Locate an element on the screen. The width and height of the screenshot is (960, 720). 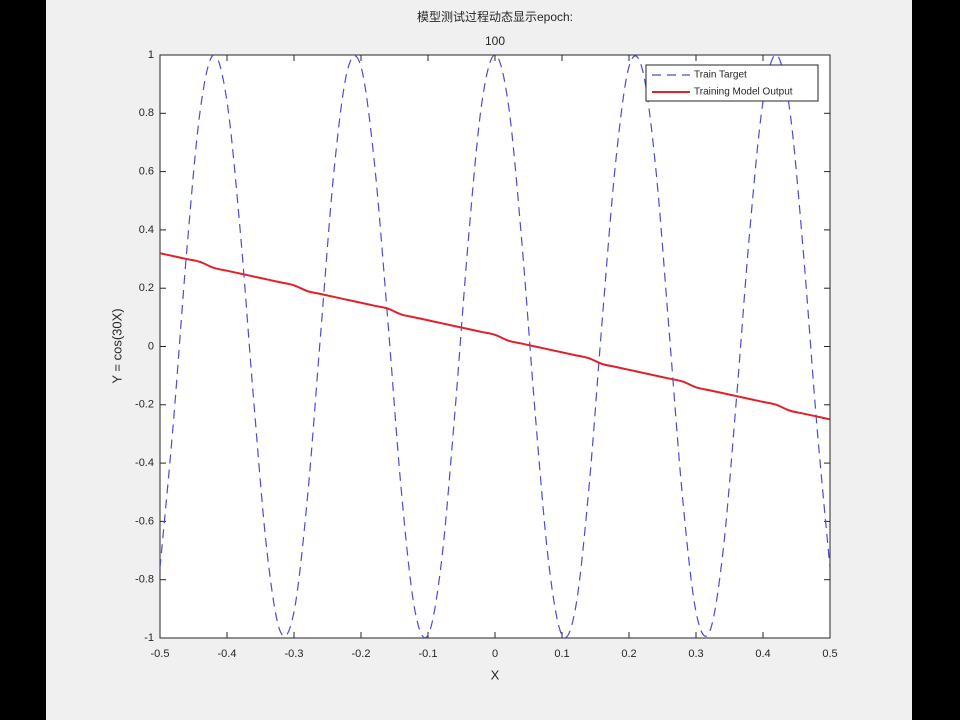
y-tick-label: 0 is located at coordinates (151, 346).